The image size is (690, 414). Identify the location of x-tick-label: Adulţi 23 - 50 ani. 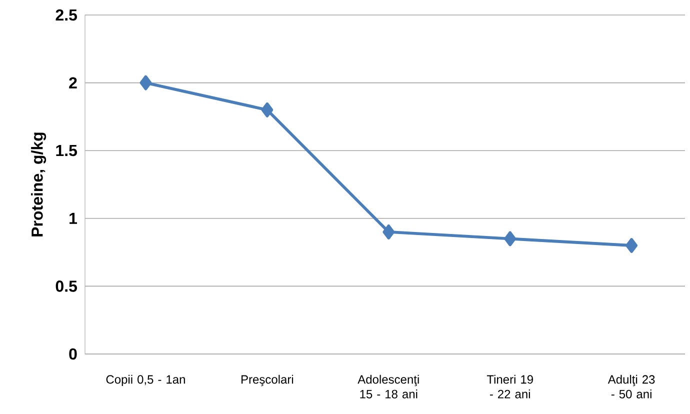
(631, 386).